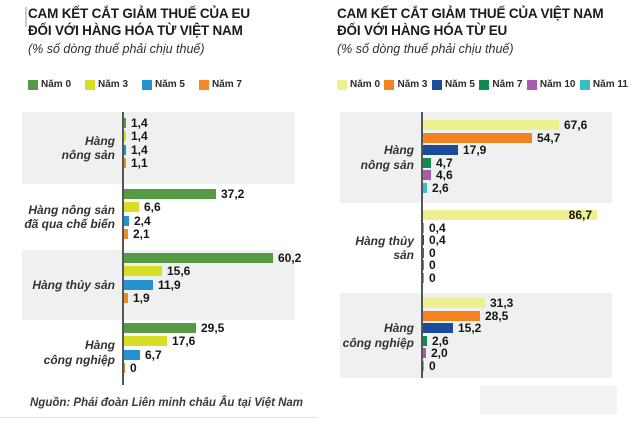  Describe the element at coordinates (179, 271) in the screenshot. I see `bar-value-label: 15,6` at that location.